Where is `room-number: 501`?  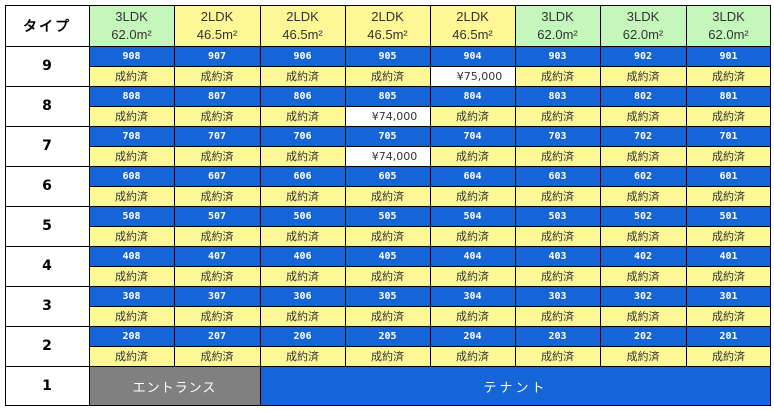 room-number: 501 is located at coordinates (728, 216).